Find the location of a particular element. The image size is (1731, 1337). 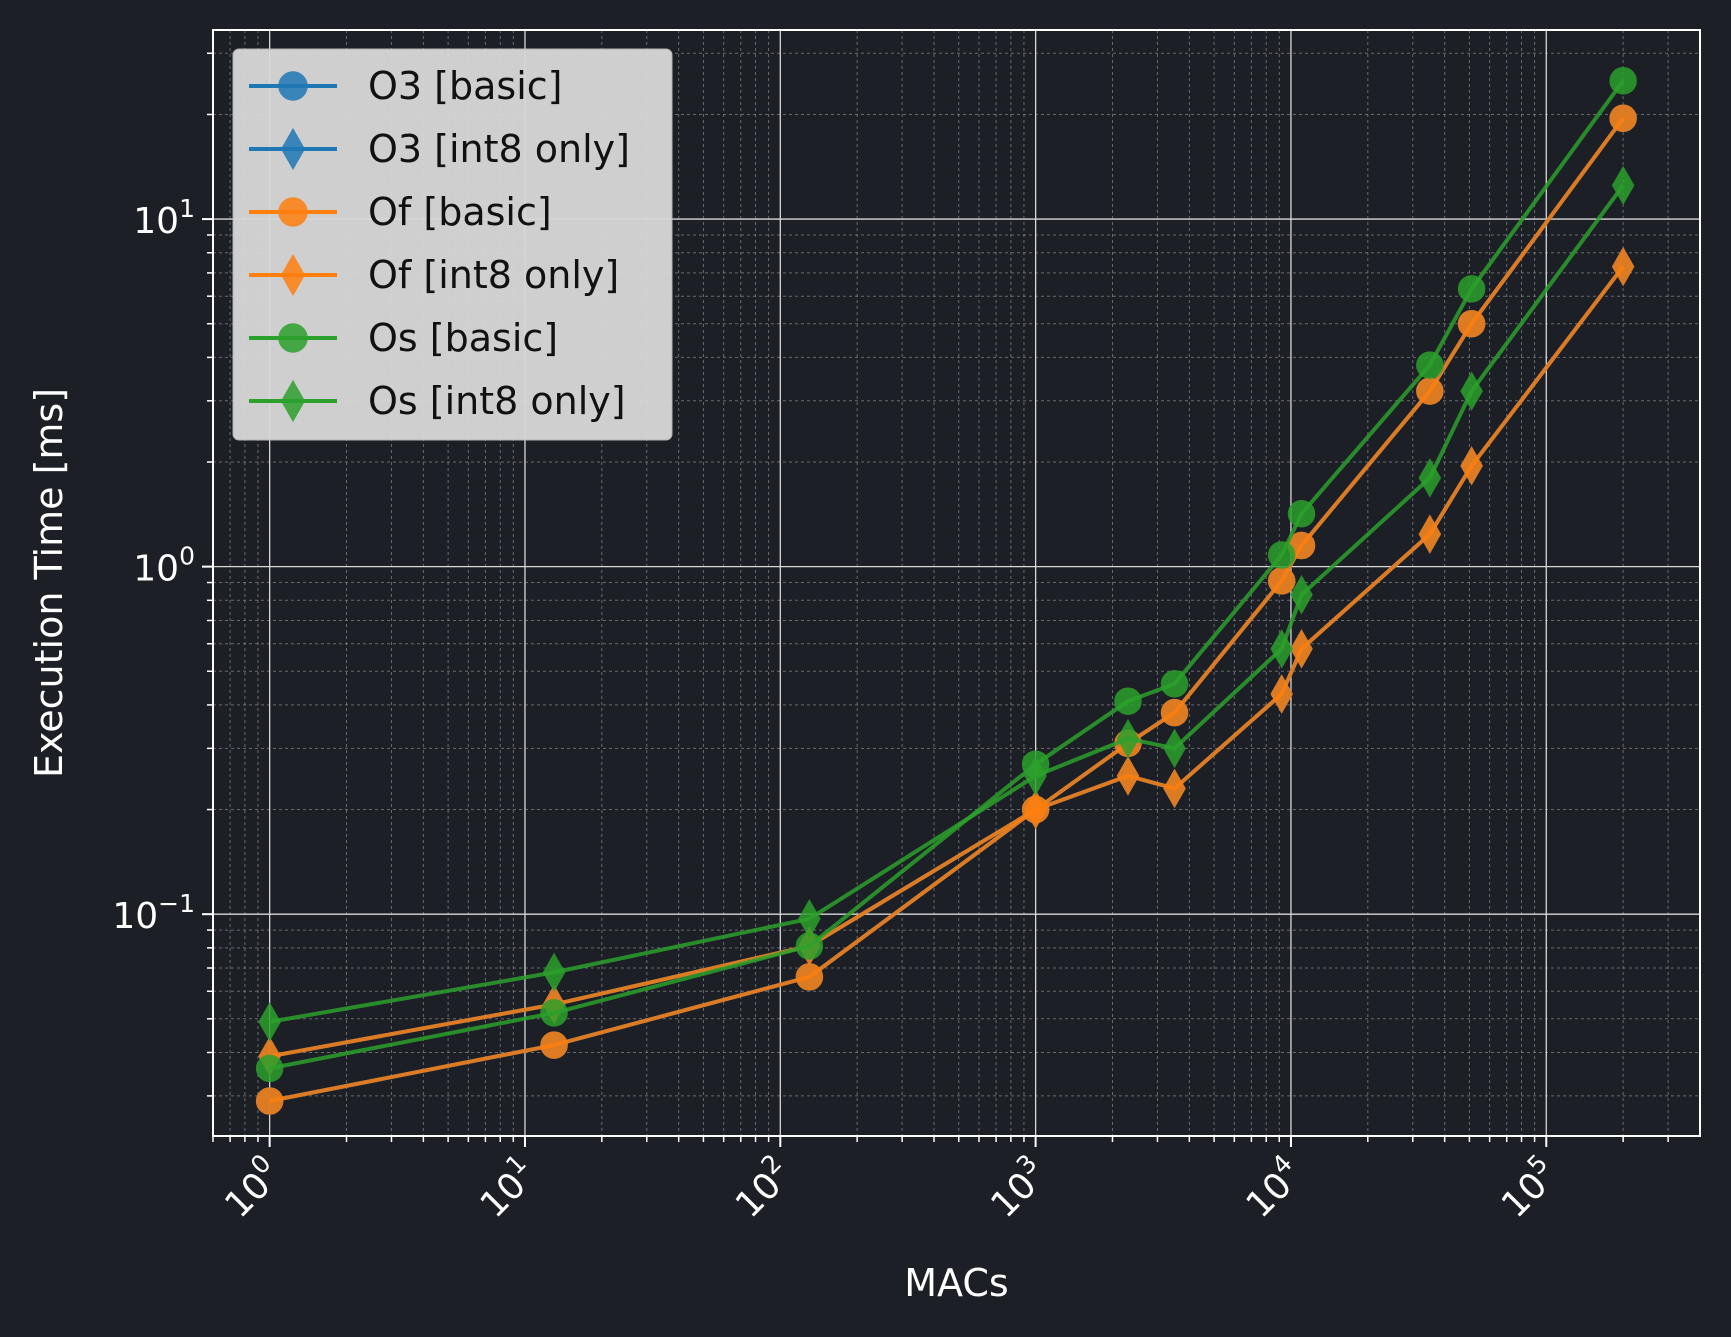

legend-label: Of [basic] is located at coordinates (460, 212).